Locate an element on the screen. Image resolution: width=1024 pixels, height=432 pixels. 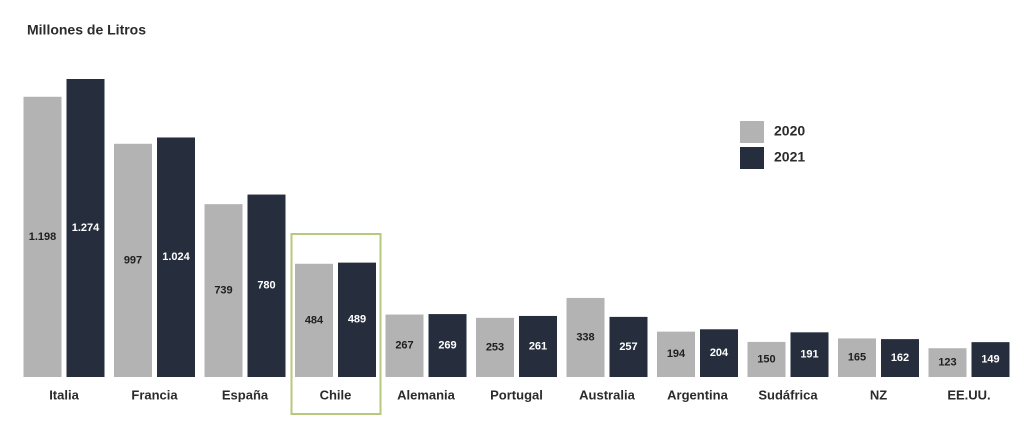
value-label: 191 is located at coordinates (809, 355).